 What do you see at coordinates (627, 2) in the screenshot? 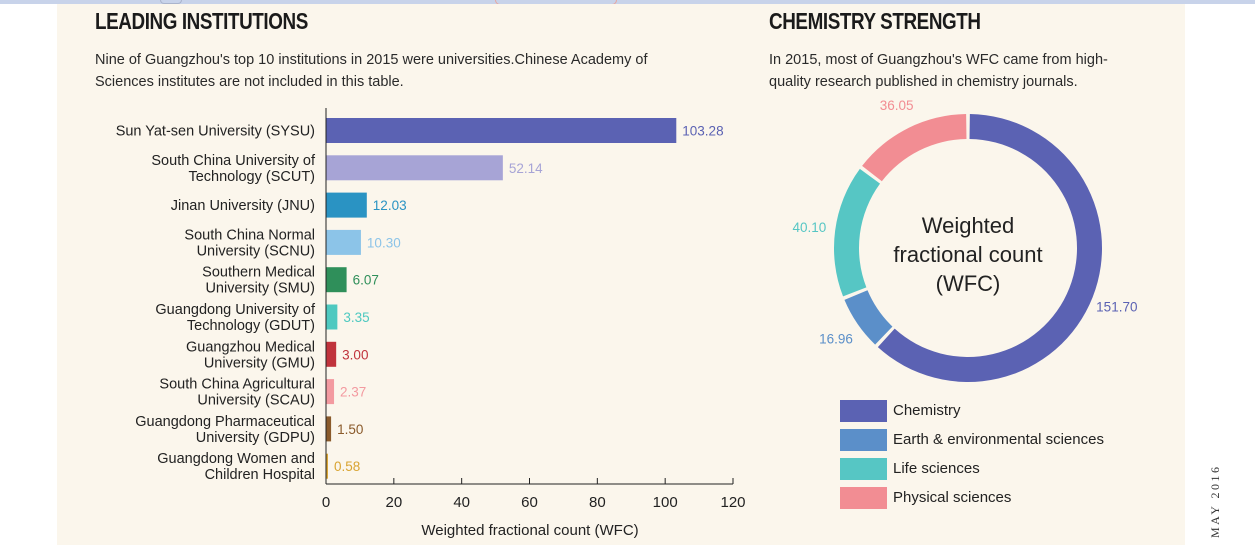
I see `top-border` at bounding box center [627, 2].